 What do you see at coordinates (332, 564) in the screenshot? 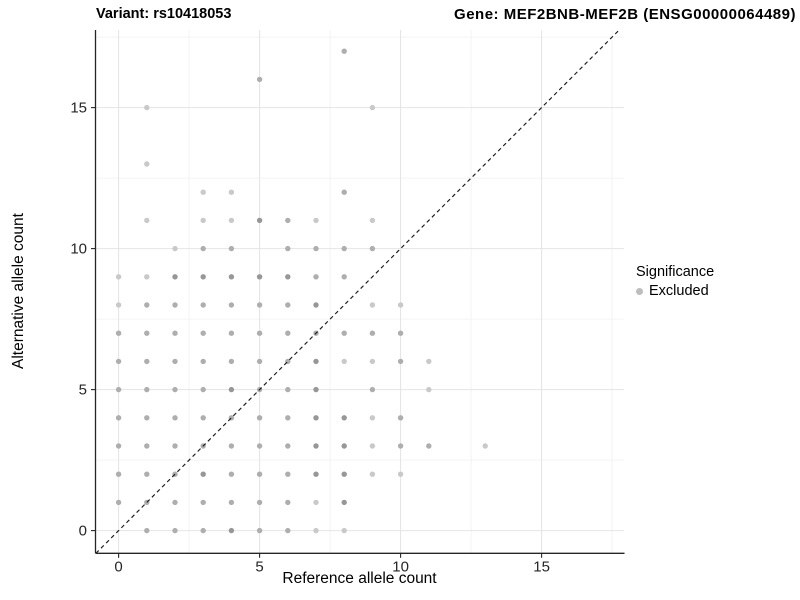
I see `x-axis-ticks: 0 5 10 15` at bounding box center [332, 564].